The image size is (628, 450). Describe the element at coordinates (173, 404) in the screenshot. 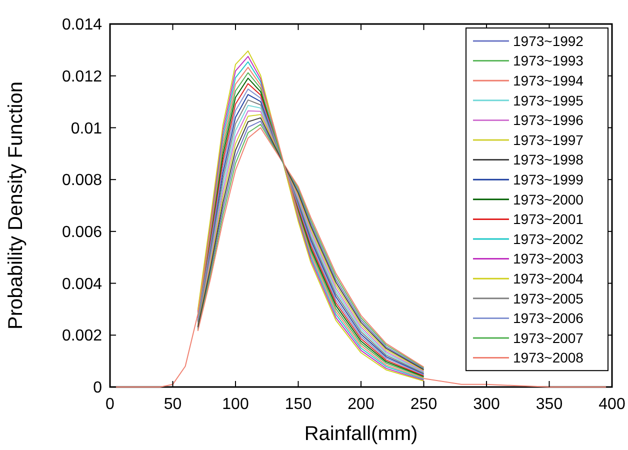

I see `x-tick-label: 50` at that location.